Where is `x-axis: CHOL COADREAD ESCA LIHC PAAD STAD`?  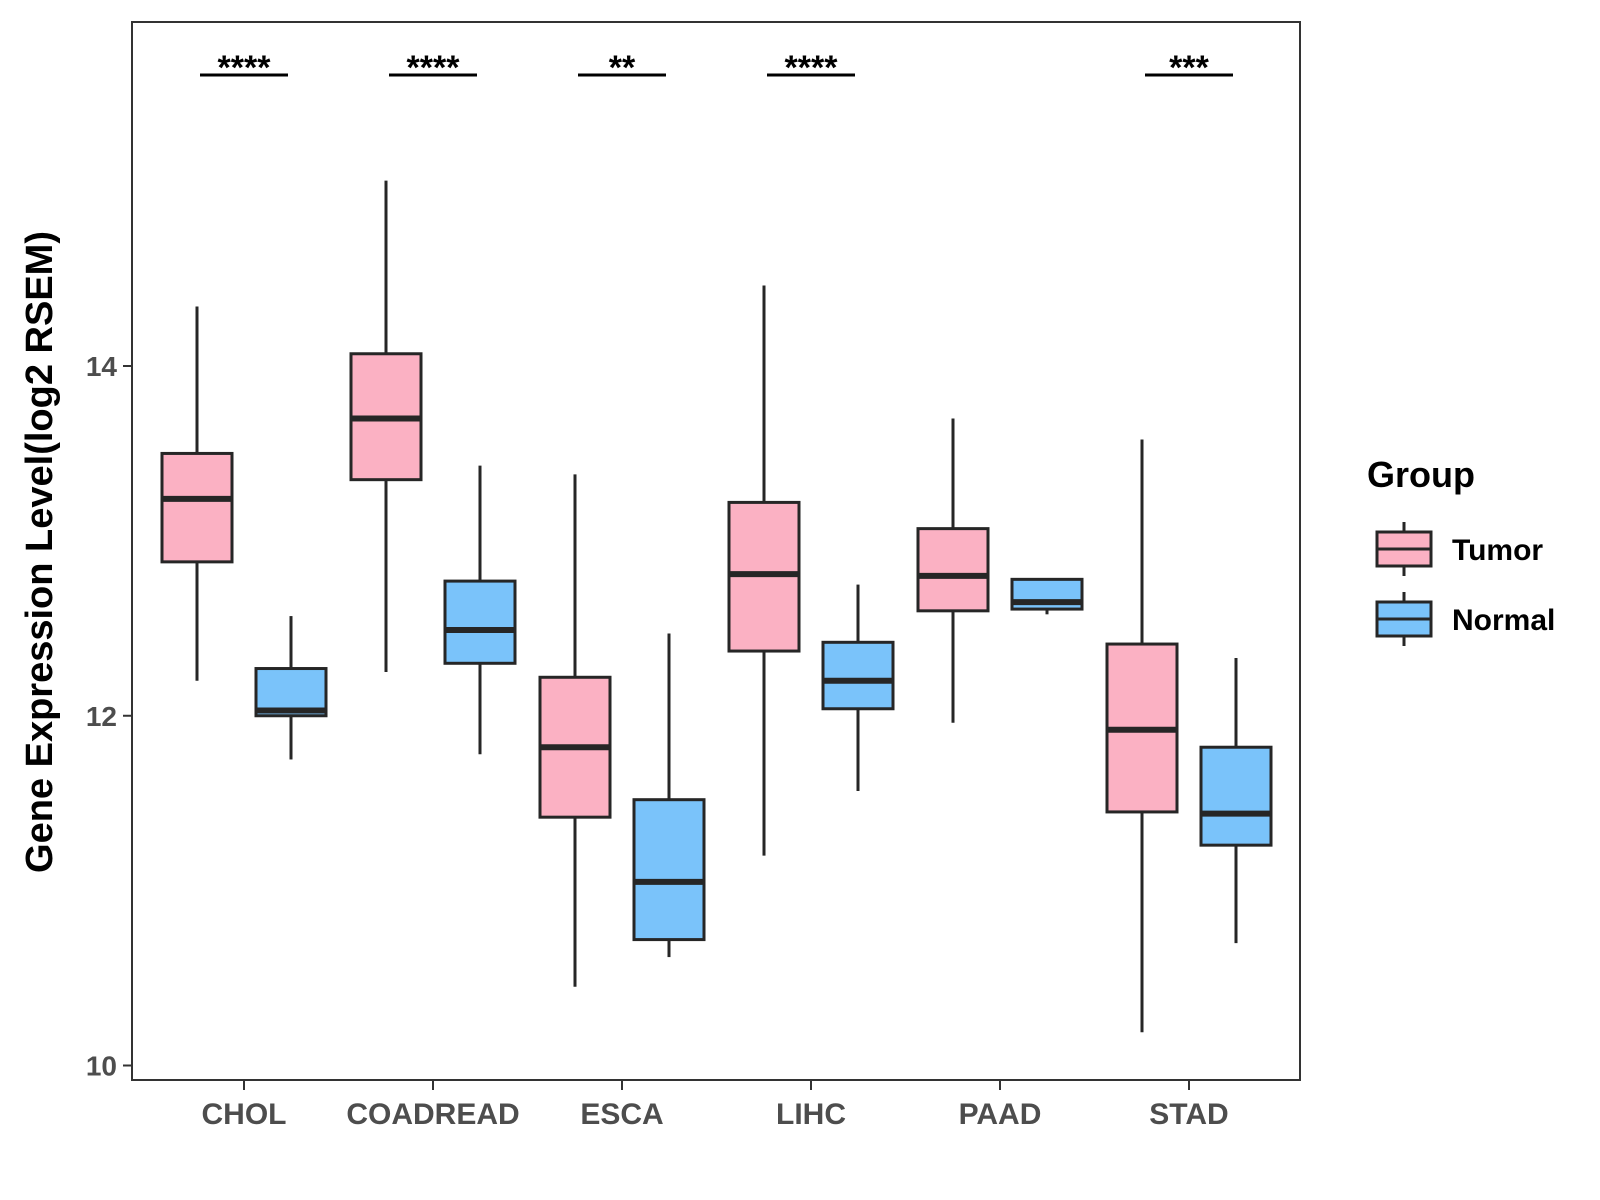
x-axis: CHOL COADREAD ESCA LIHC PAAD STAD is located at coordinates (715, 1105).